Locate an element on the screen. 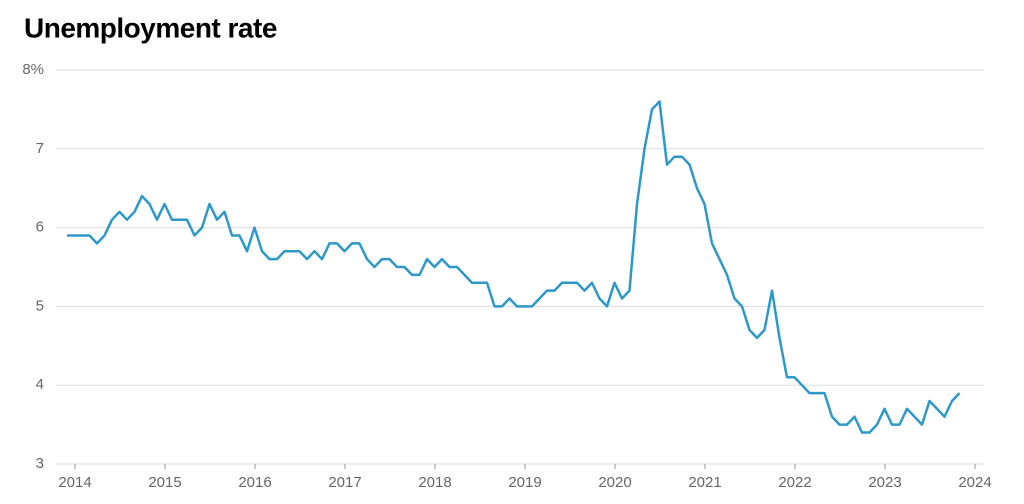 The height and width of the screenshot is (504, 1024). x-tick-label: 2024 is located at coordinates (974, 482).